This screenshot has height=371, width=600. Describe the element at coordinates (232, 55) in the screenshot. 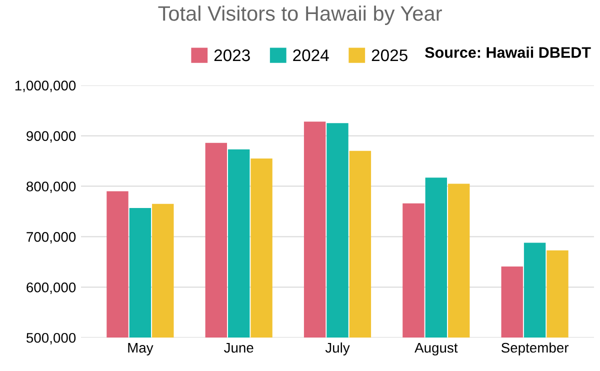

I see `legend-label: 2023` at that location.